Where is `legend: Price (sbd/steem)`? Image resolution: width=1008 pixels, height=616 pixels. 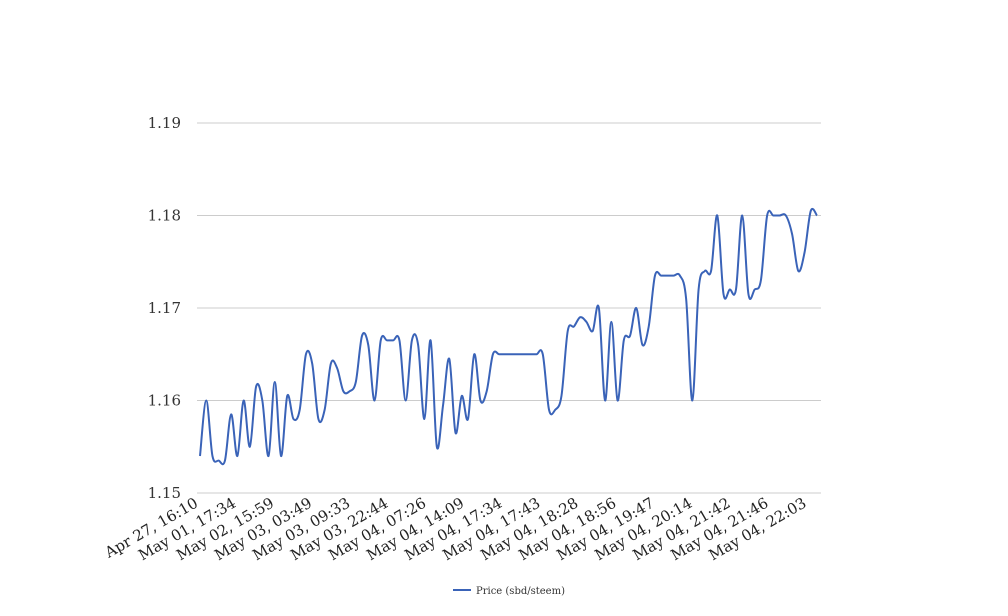
legend: Price (sbd/steem) is located at coordinates (509, 591).